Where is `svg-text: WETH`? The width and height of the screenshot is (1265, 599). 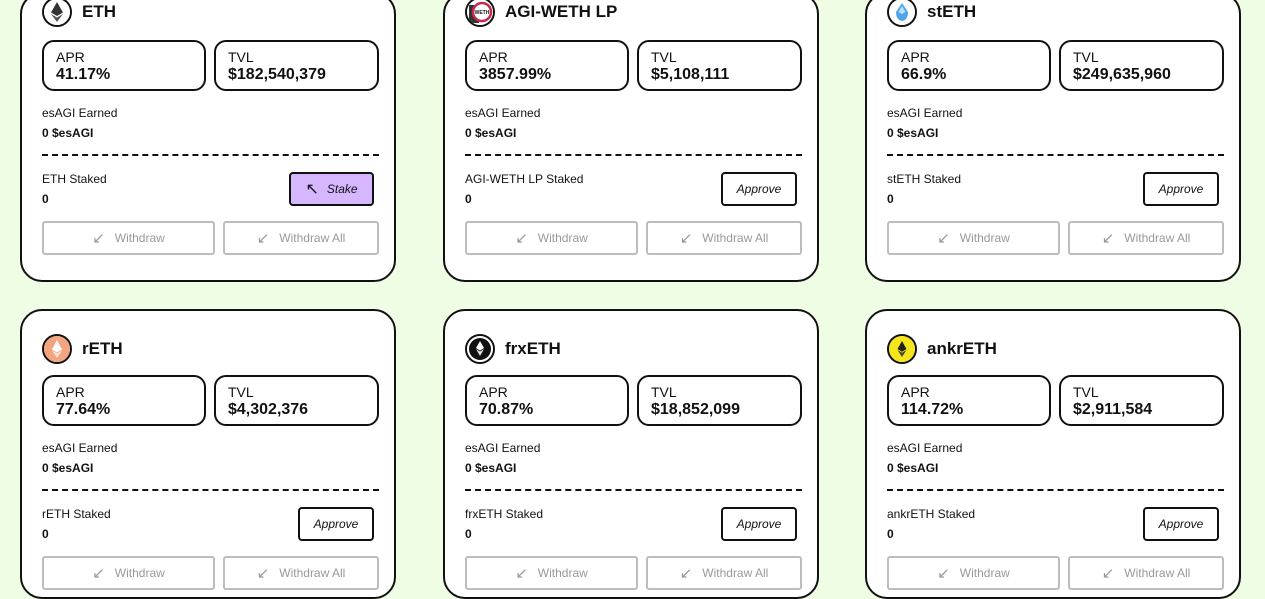 svg-text: WETH is located at coordinates (482, 13).